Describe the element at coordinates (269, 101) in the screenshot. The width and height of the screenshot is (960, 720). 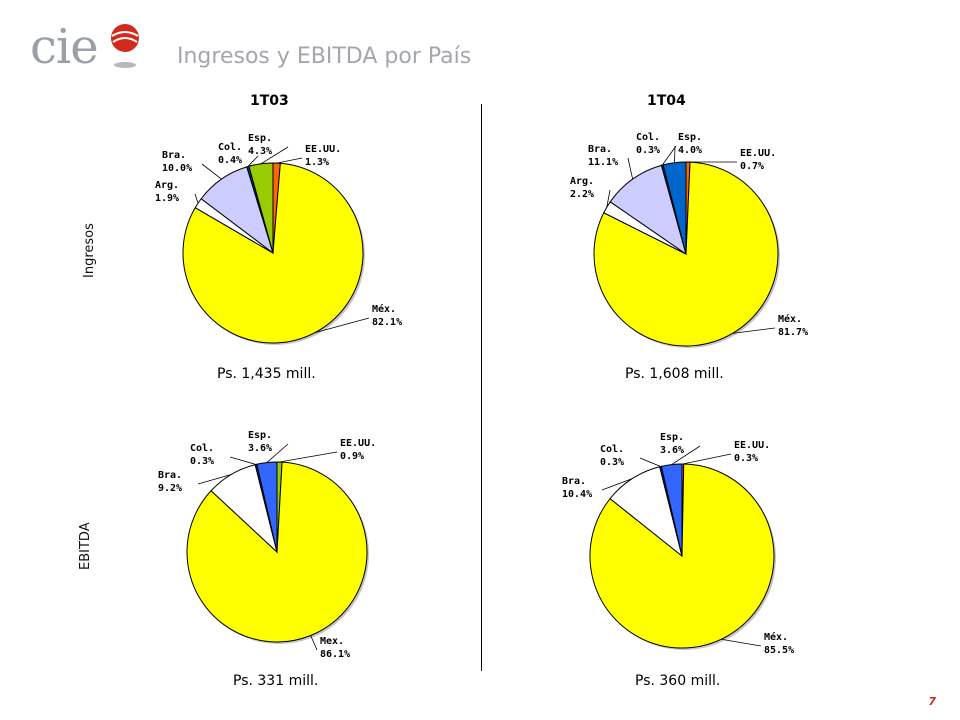
I see `column-title-1t03: 1T03` at that location.